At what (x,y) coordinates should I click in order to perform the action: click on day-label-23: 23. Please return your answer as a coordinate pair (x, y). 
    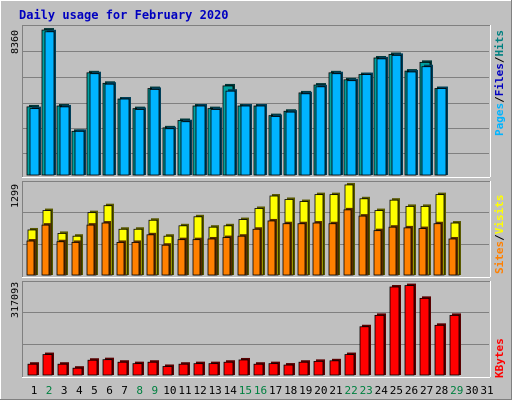
    Looking at the image, I should click on (366, 390).